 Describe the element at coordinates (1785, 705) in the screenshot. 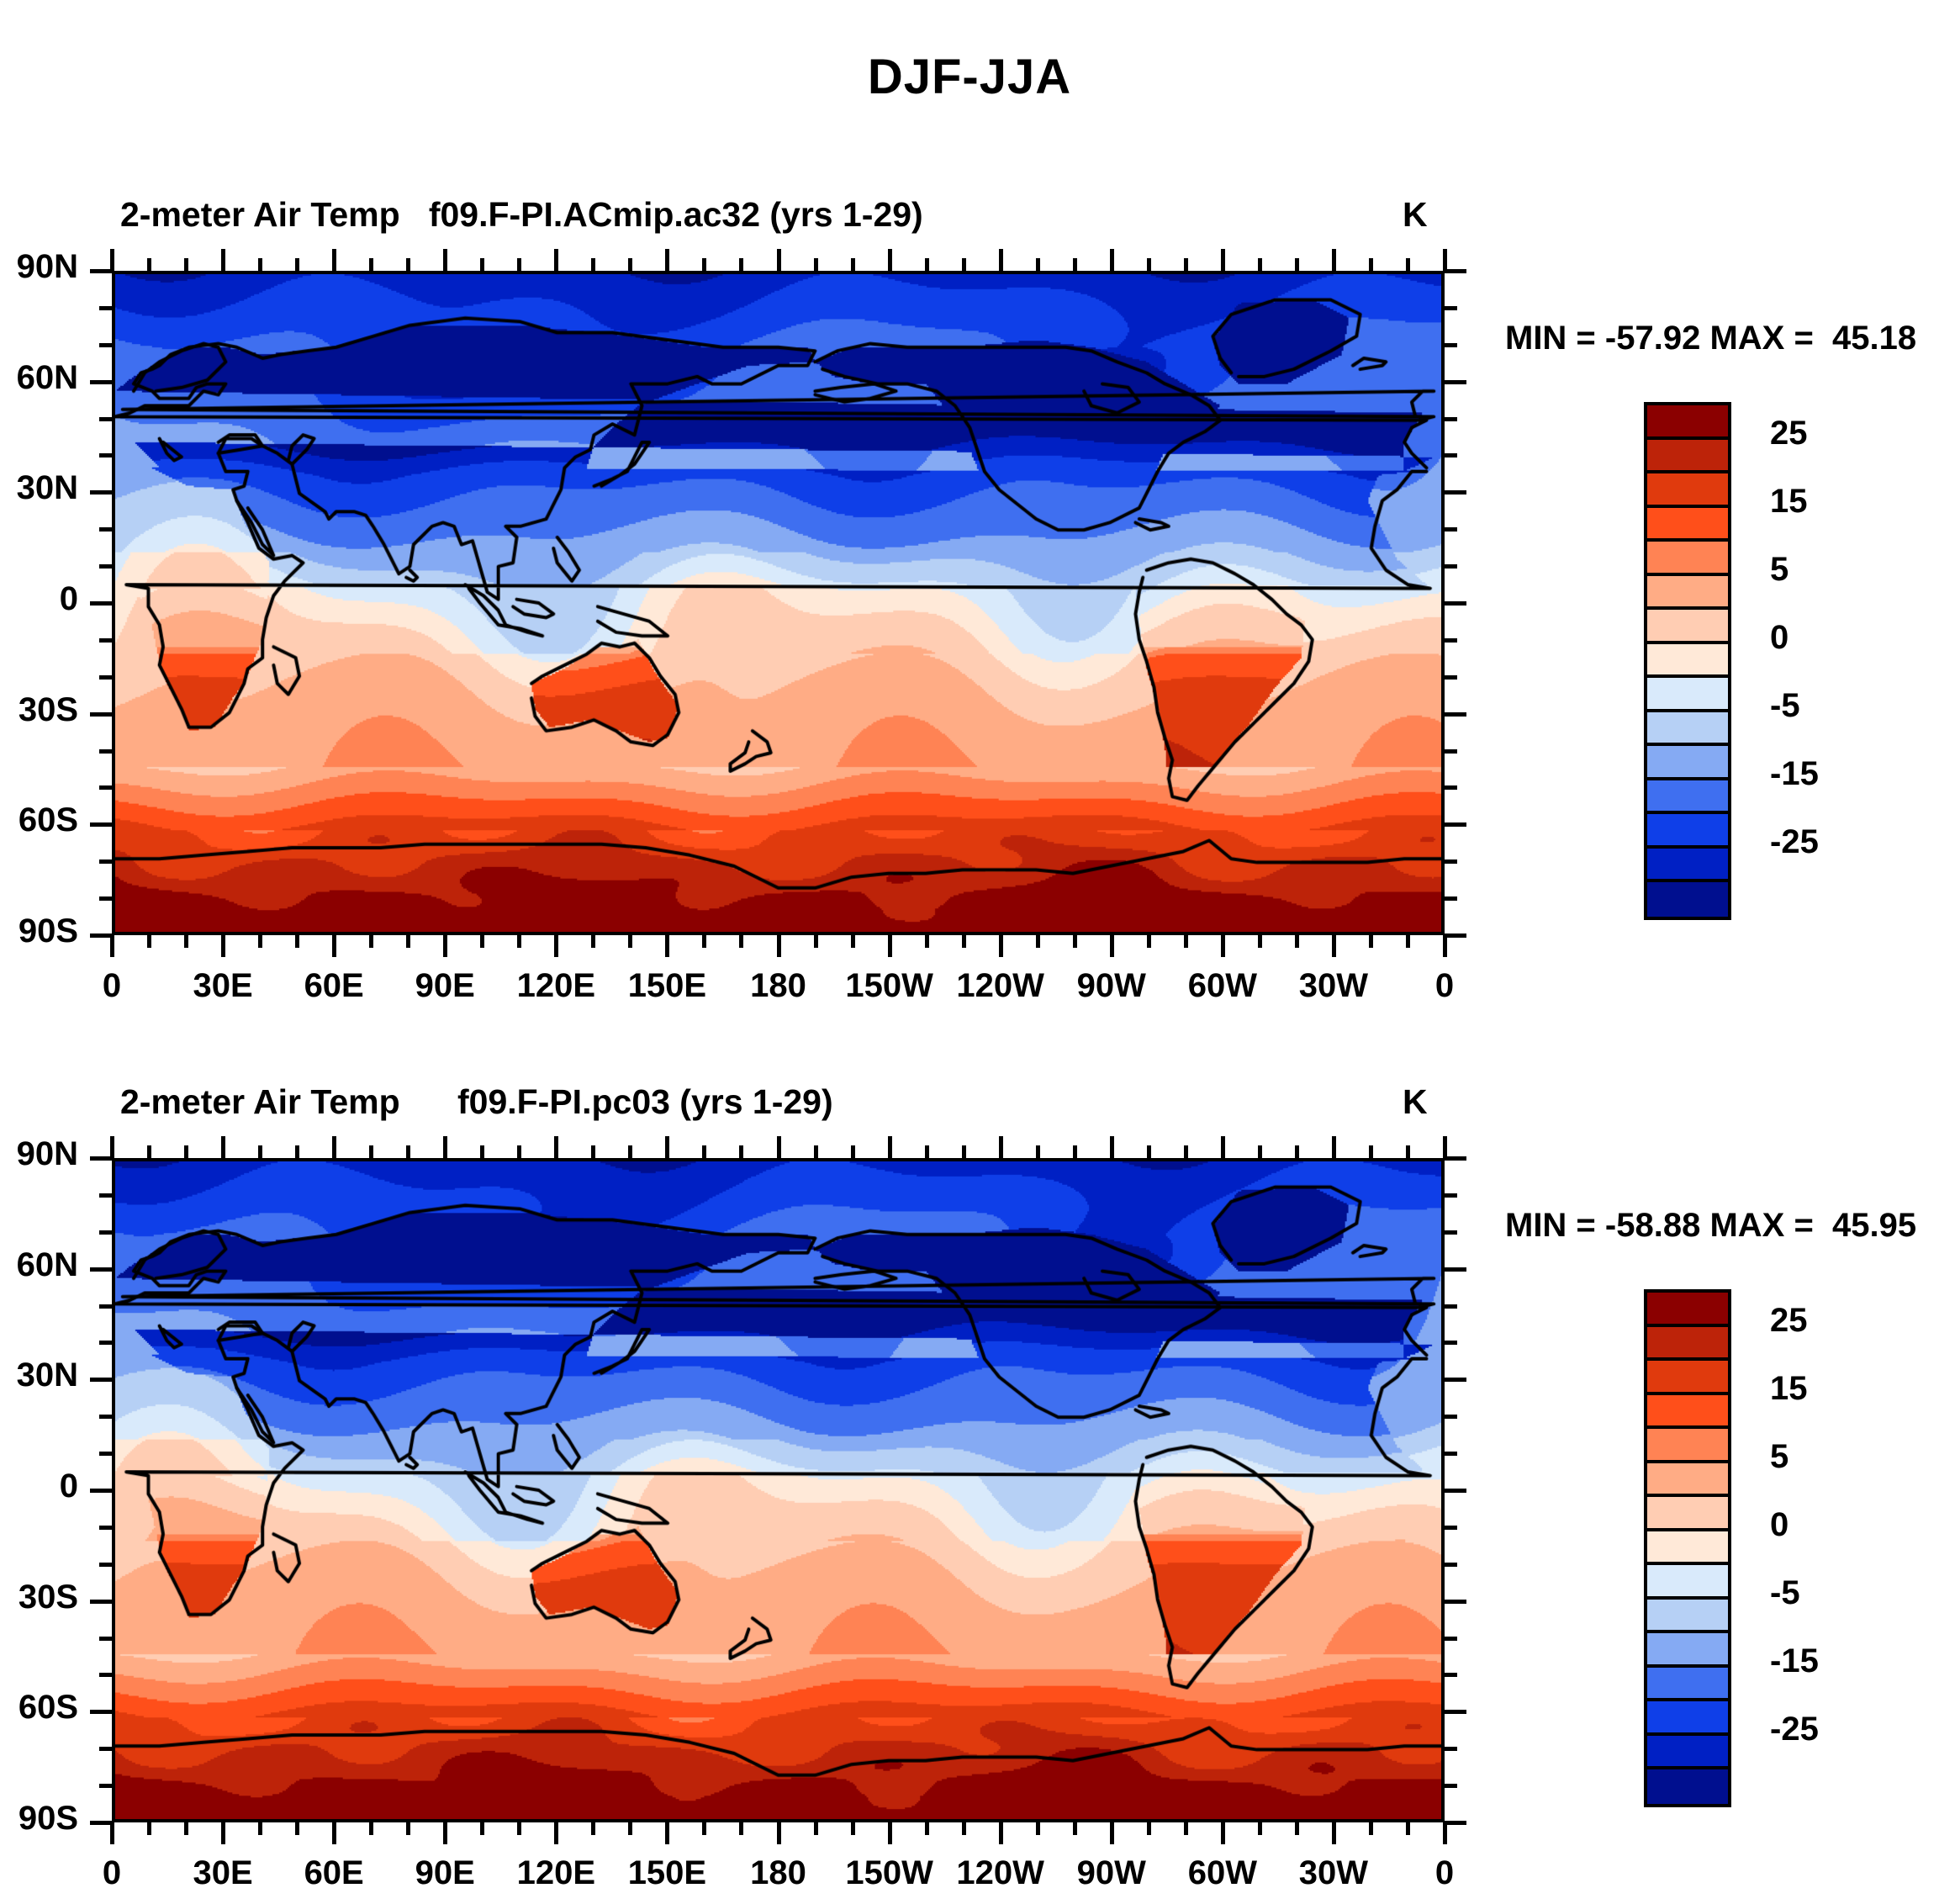

I see `colorbar-tick-label: -5` at that location.